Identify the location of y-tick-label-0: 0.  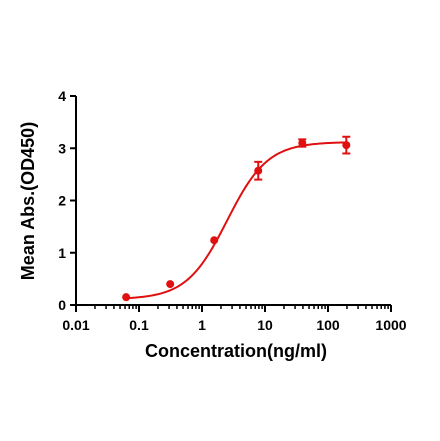
(62, 305).